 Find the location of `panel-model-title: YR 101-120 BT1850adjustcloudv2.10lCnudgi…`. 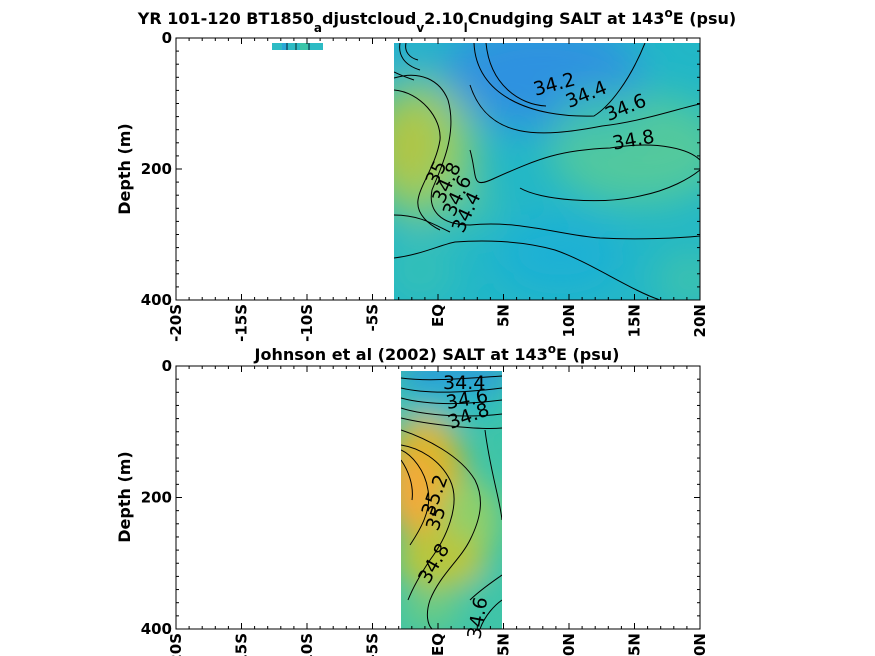

panel-model-title: YR 101-120 BT1850adjustcloudv2.10lCnudgi… is located at coordinates (436, 20).